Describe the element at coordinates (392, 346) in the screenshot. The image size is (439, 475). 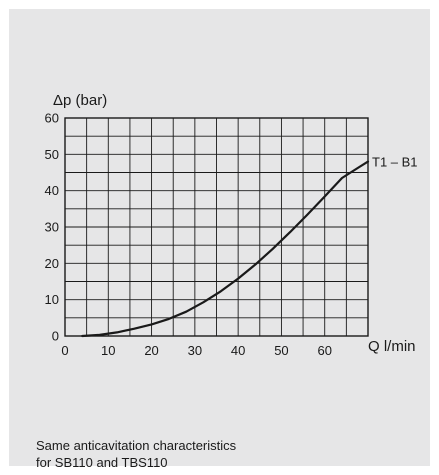
I see `x-axis-label: Q l/min` at that location.